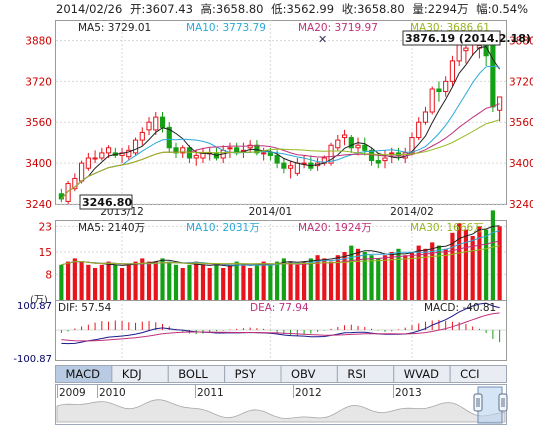 The image size is (533, 428). What do you see at coordinates (210, 393) in the screenshot?
I see `timeline-year-label: 2011` at bounding box center [210, 393].